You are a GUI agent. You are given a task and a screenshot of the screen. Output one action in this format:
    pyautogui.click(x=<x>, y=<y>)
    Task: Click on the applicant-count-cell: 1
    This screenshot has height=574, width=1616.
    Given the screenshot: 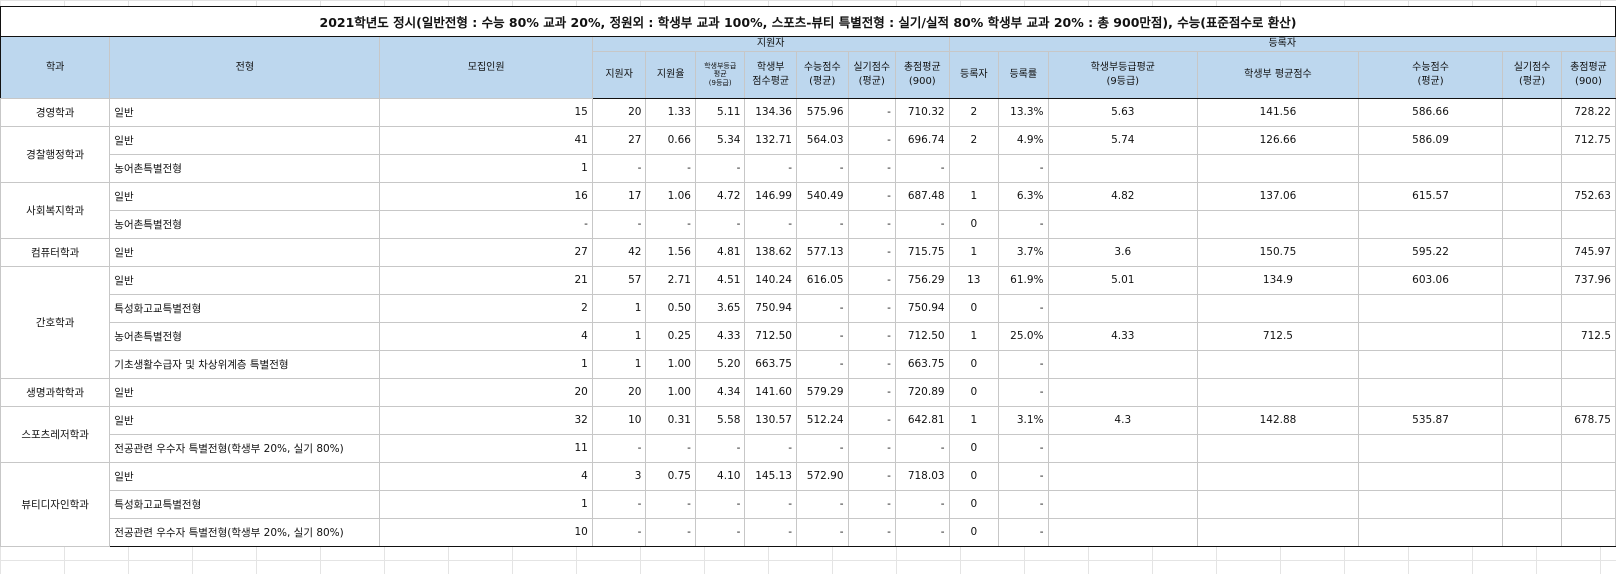 What is the action you would take?
    pyautogui.click(x=619, y=364)
    